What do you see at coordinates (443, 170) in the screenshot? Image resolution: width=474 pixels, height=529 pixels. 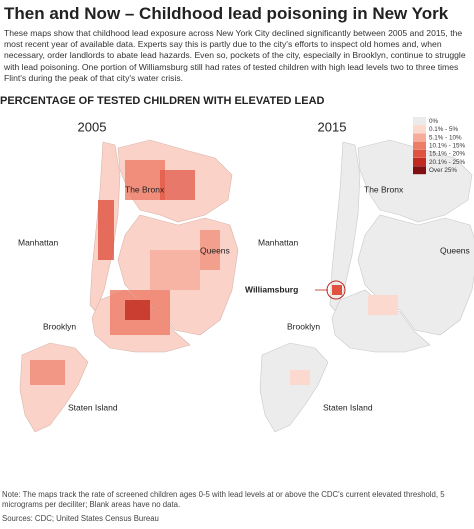 I see `legend-label: Over 25%` at bounding box center [443, 170].